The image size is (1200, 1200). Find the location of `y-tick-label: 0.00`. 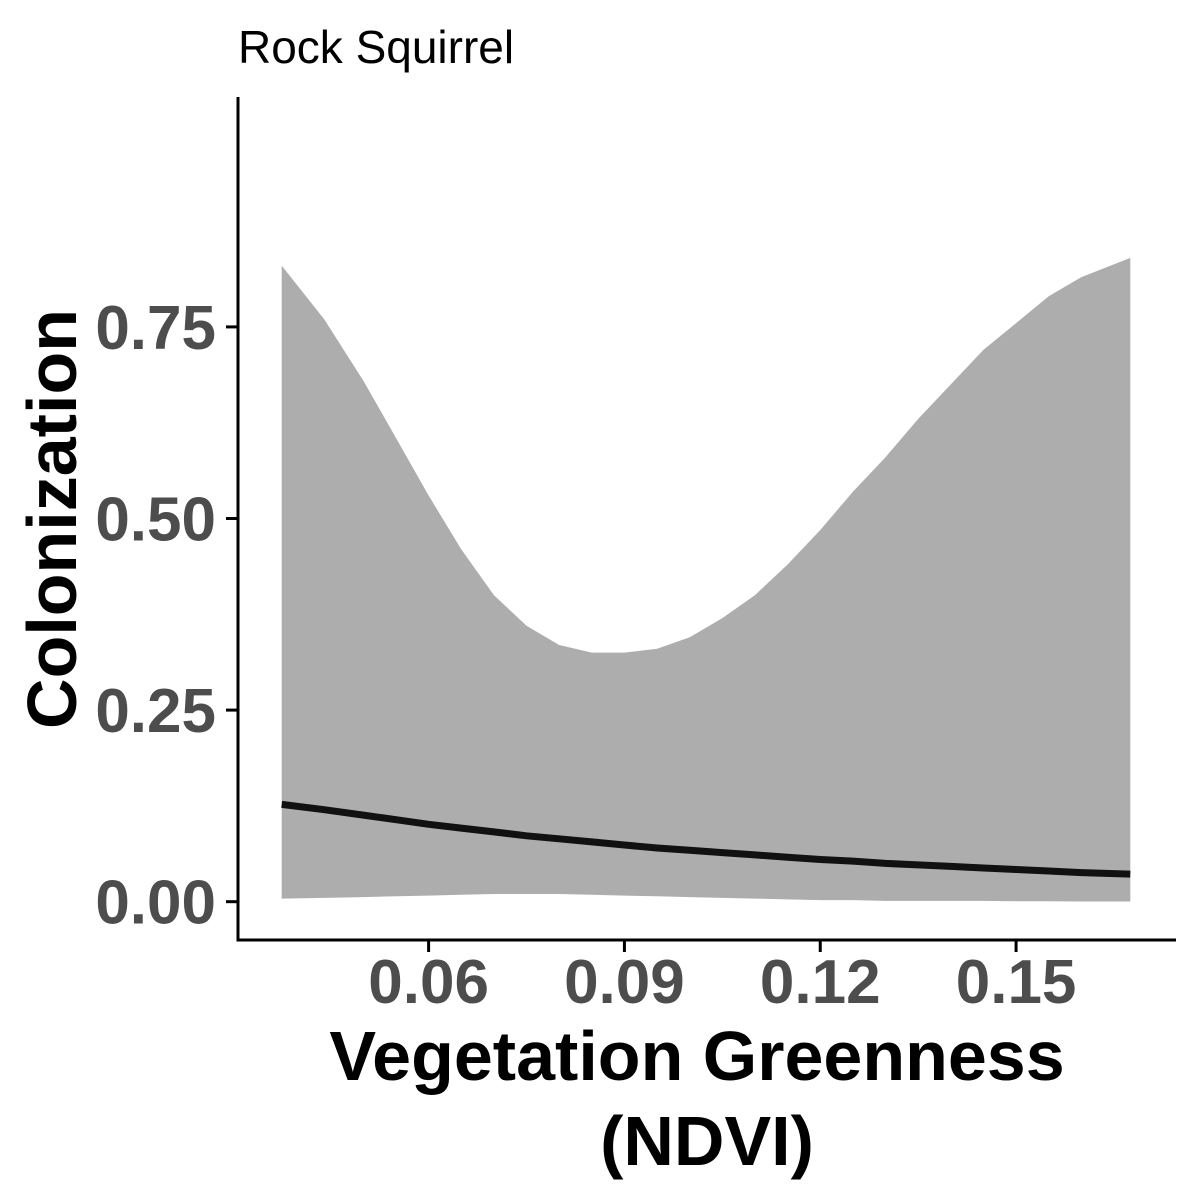

y-tick-label: 0.00 is located at coordinates (155, 903).